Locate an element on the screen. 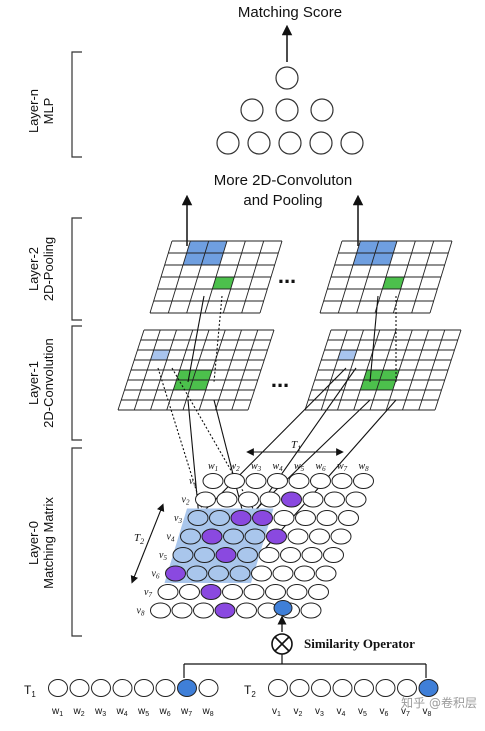  layer-1-line2: 2D-Convolution is located at coordinates (48, 383).